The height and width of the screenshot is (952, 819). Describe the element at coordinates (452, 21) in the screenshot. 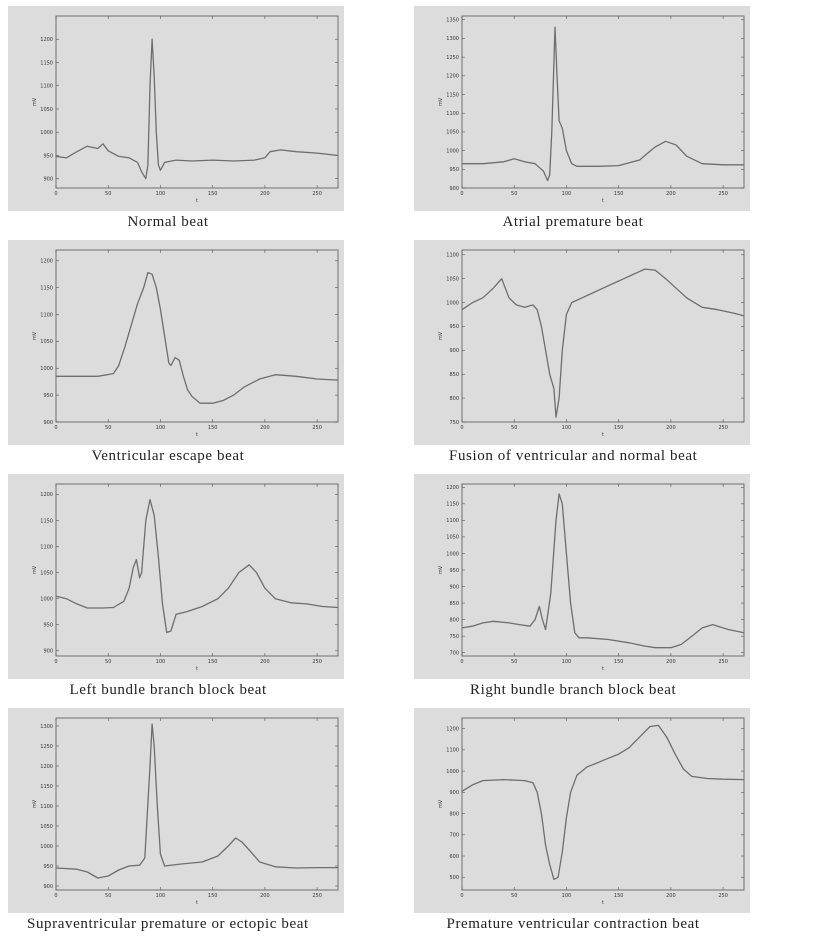

I see `y-tick-label: 1350` at that location.